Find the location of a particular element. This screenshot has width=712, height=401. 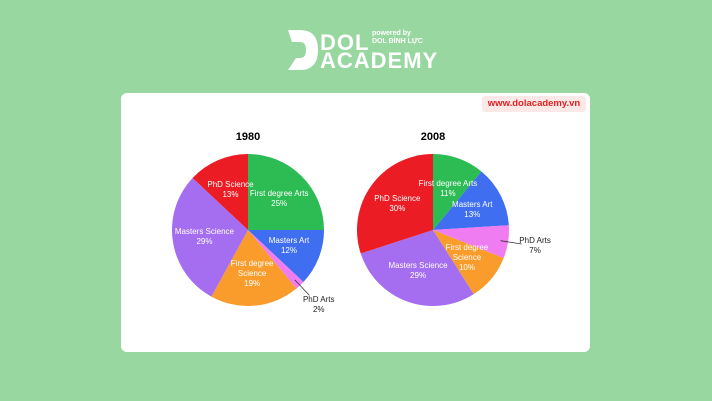

brand-name: DOL is located at coordinates (345, 42).